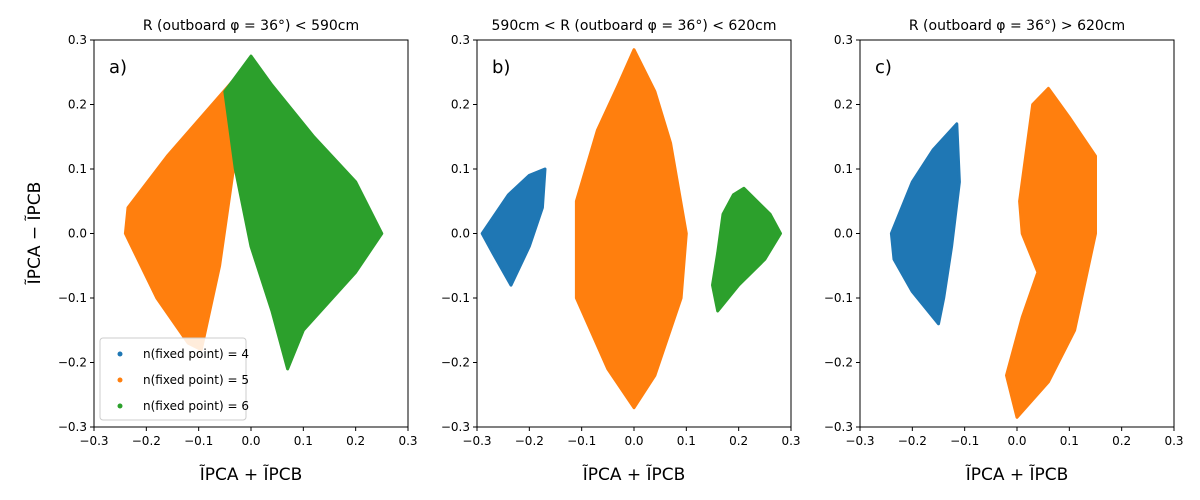  Describe the element at coordinates (501, 67) in the screenshot. I see `panel-b-tag: b)` at that location.